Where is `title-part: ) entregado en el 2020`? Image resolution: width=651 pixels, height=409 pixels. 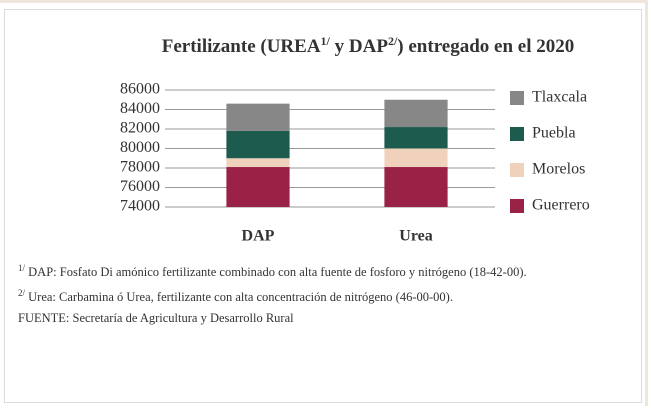 title-part: ) entregado en el 2020 is located at coordinates (485, 46).